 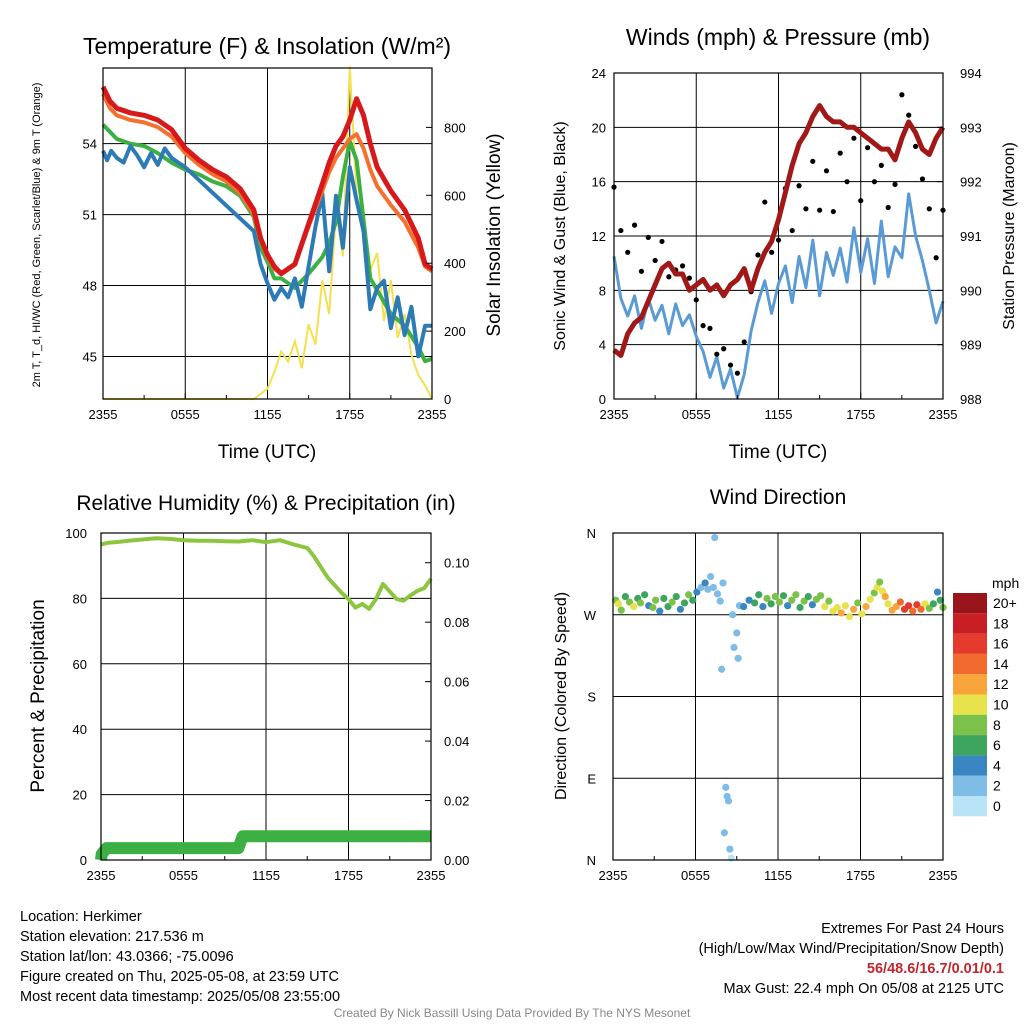 I want to click on y-tick-label: N, so click(x=591, y=860).